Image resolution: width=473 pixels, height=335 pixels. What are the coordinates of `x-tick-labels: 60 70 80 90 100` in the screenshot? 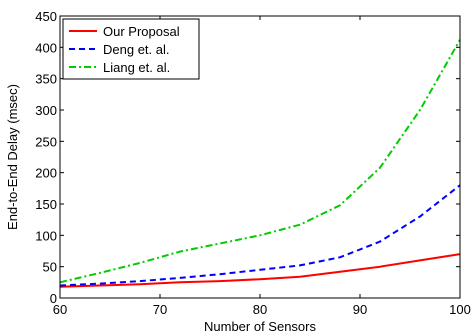 It's located at (262, 309).